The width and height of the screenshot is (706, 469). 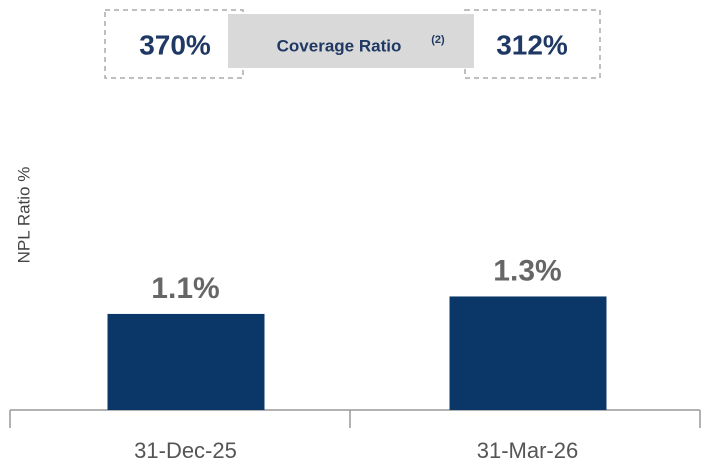 What do you see at coordinates (23, 215) in the screenshot?
I see `y-axis-label: NPL Ratio %` at bounding box center [23, 215].